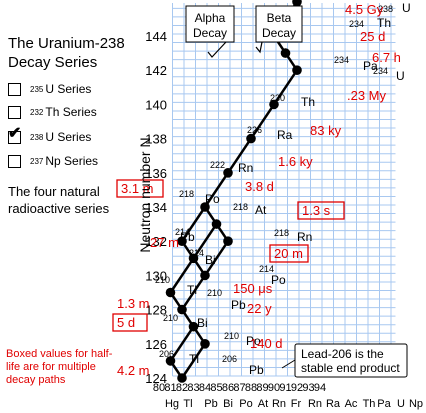  Describe the element at coordinates (259, 186) in the screenshot. I see `half-life-label: 3.8 d` at that location.